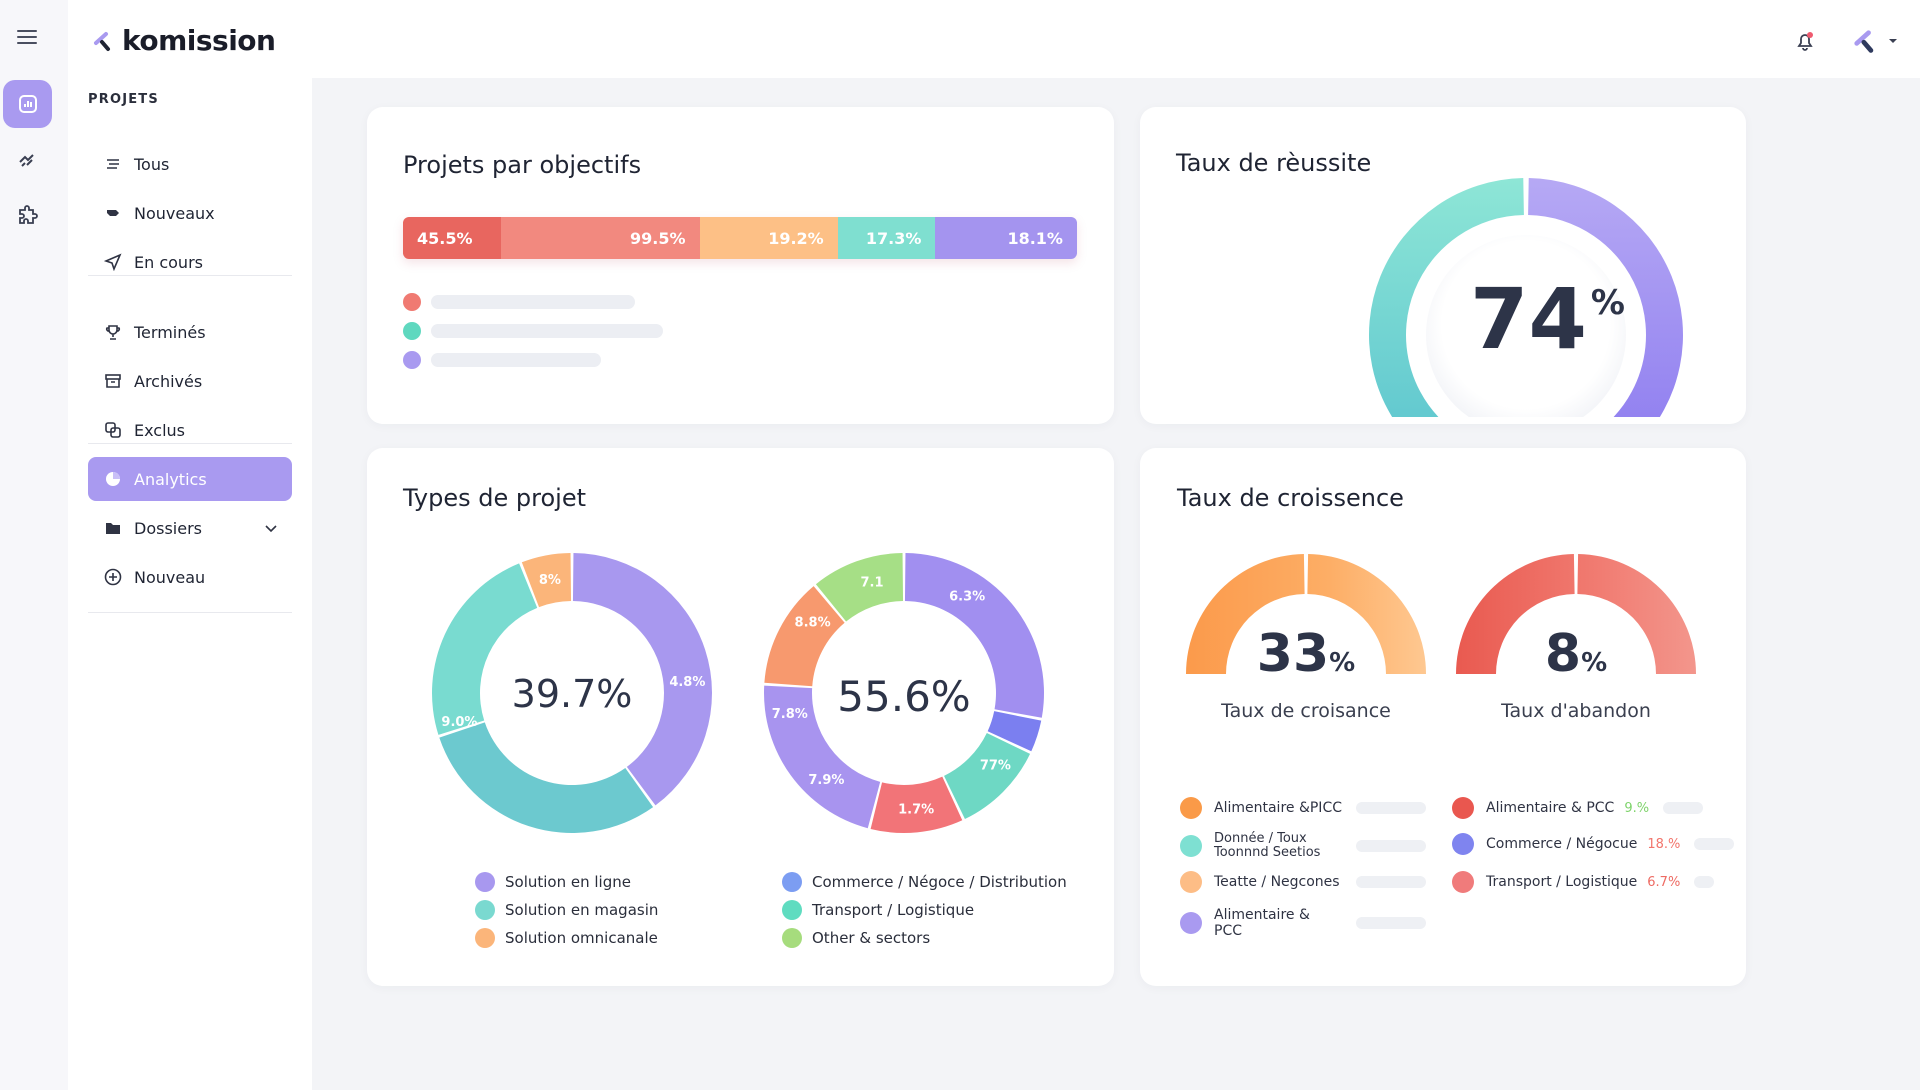  I want to click on donut-slice-label: 1.7%, so click(916, 809).